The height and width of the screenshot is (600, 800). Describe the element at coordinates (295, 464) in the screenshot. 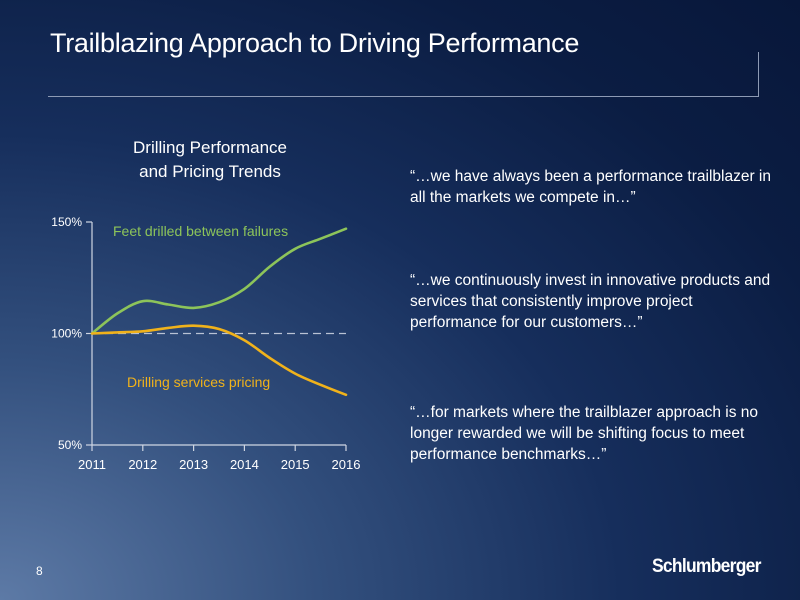

I see `x-tick-label: 2015` at that location.